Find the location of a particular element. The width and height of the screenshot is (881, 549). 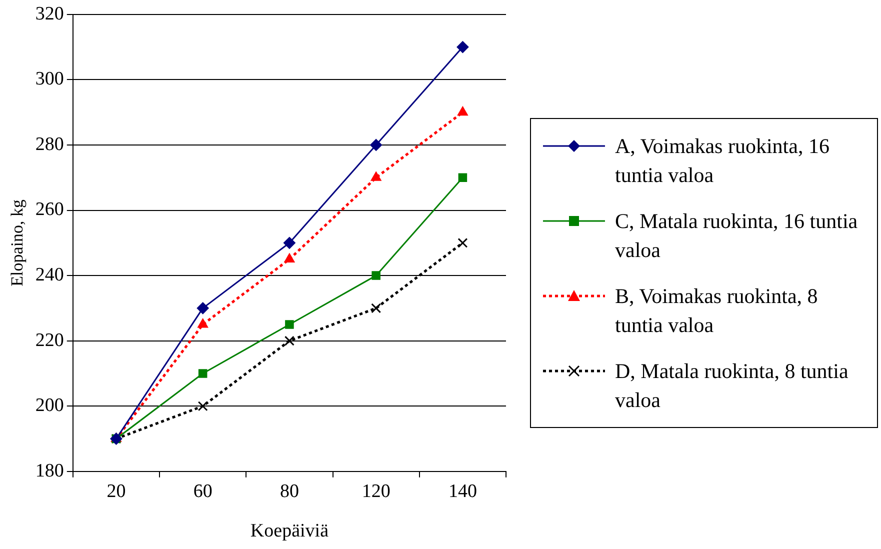

y-tick-label: 240 is located at coordinates (49, 275).